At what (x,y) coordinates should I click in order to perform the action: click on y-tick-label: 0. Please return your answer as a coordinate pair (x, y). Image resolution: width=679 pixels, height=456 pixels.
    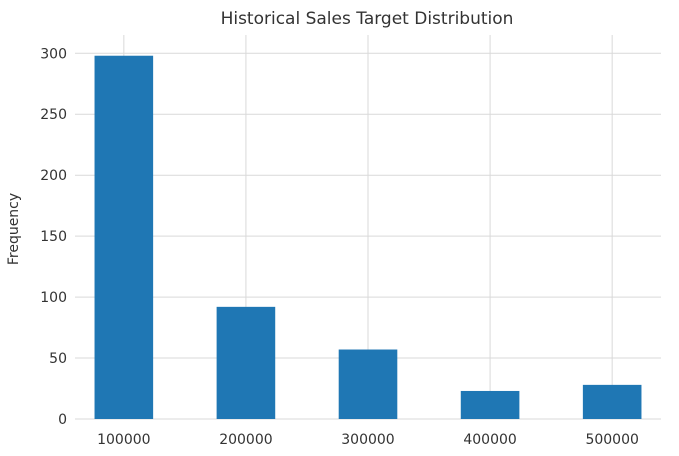
    Looking at the image, I should click on (62, 420).